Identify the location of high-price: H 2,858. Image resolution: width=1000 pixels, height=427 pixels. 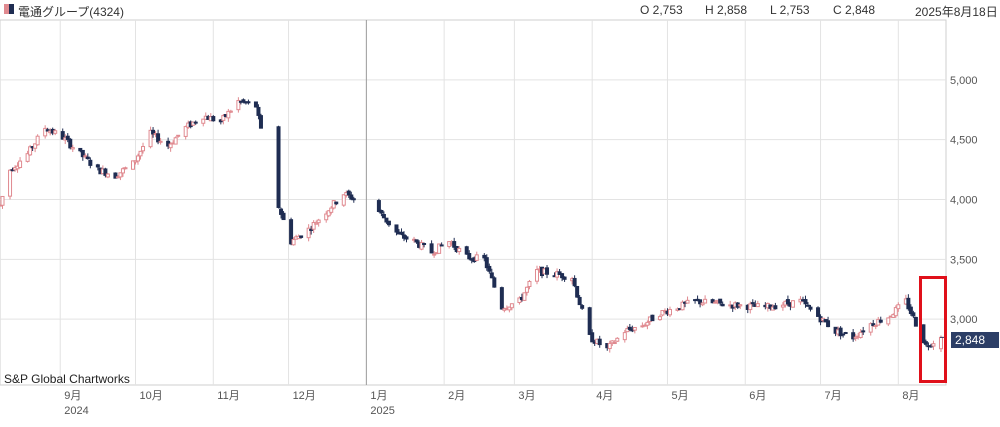
(726, 10).